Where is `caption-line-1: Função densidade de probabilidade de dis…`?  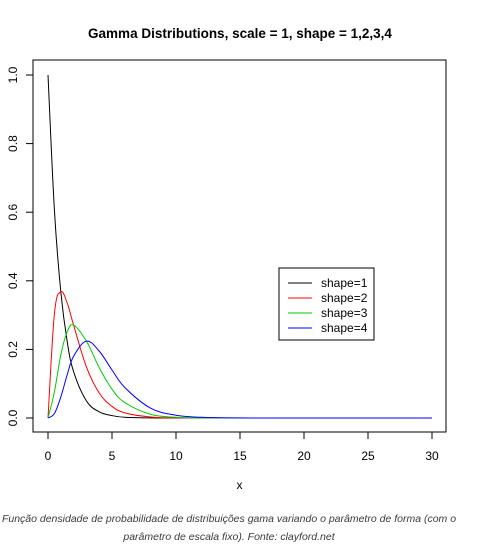
caption-line-1: Função densidade de probabilidade de dis… is located at coordinates (229, 519).